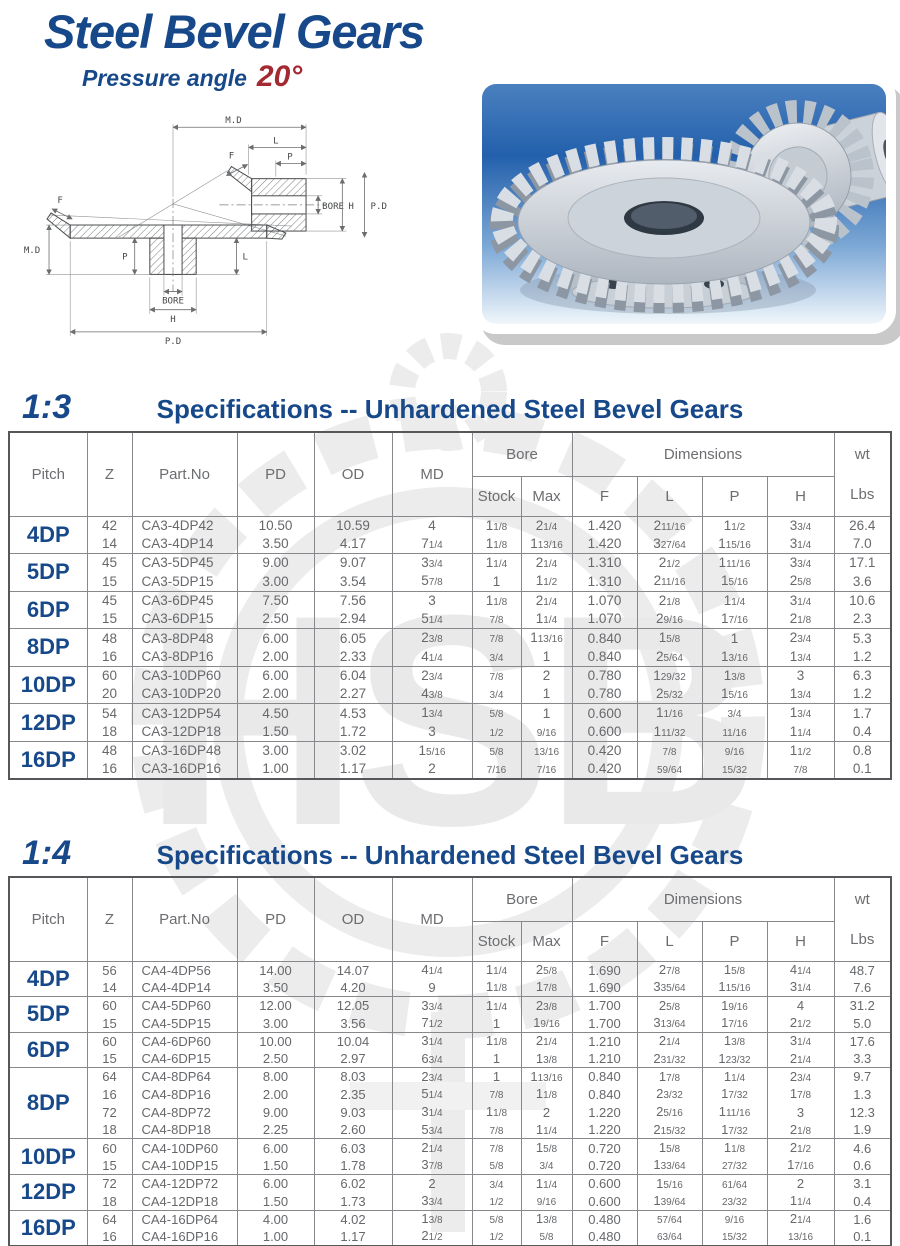 The width and height of the screenshot is (900, 1246). Describe the element at coordinates (432, 1218) in the screenshot. I see `md-cell: 13/8` at that location.